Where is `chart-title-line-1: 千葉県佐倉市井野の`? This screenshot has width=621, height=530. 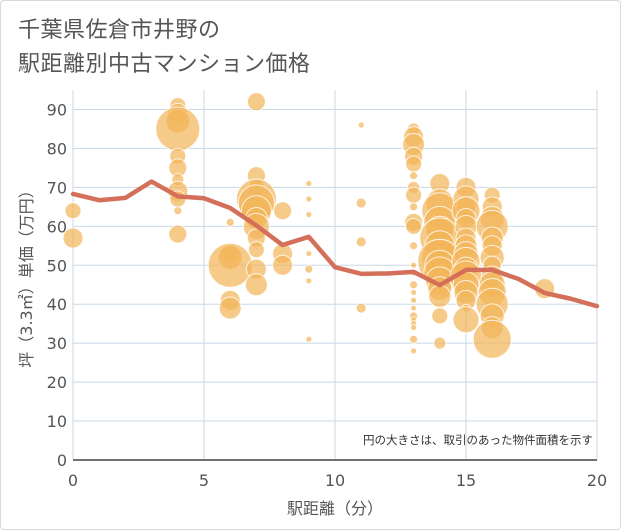
chart-title-line-1: 千葉県佐倉市井野の is located at coordinates (119, 30).